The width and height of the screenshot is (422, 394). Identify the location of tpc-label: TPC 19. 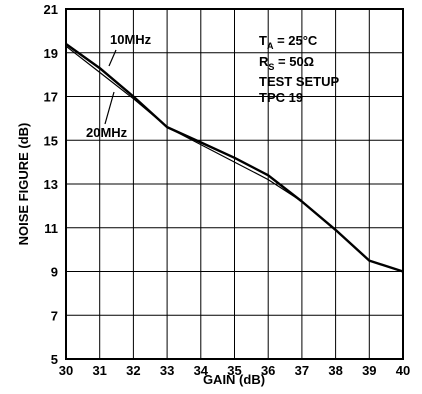
(281, 97).